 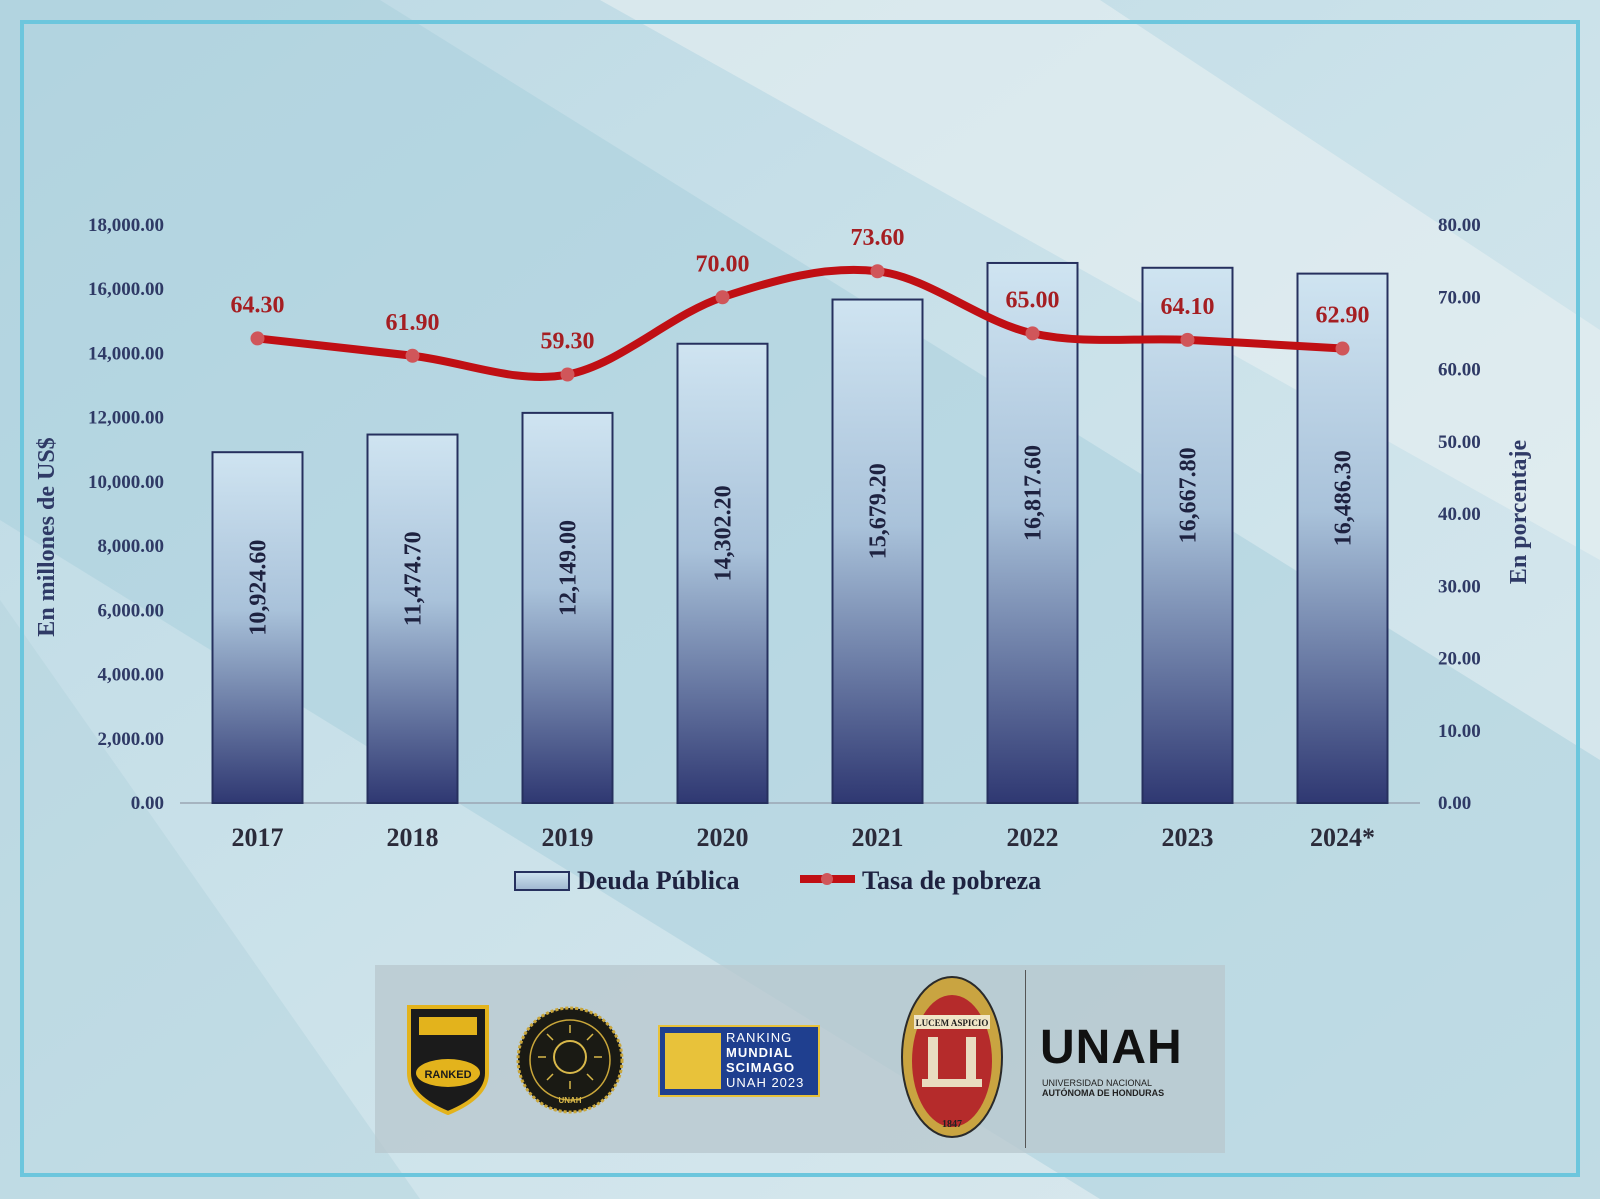 What do you see at coordinates (569, 568) in the screenshot?
I see `debt-bar-label: 12,149.00` at bounding box center [569, 568].